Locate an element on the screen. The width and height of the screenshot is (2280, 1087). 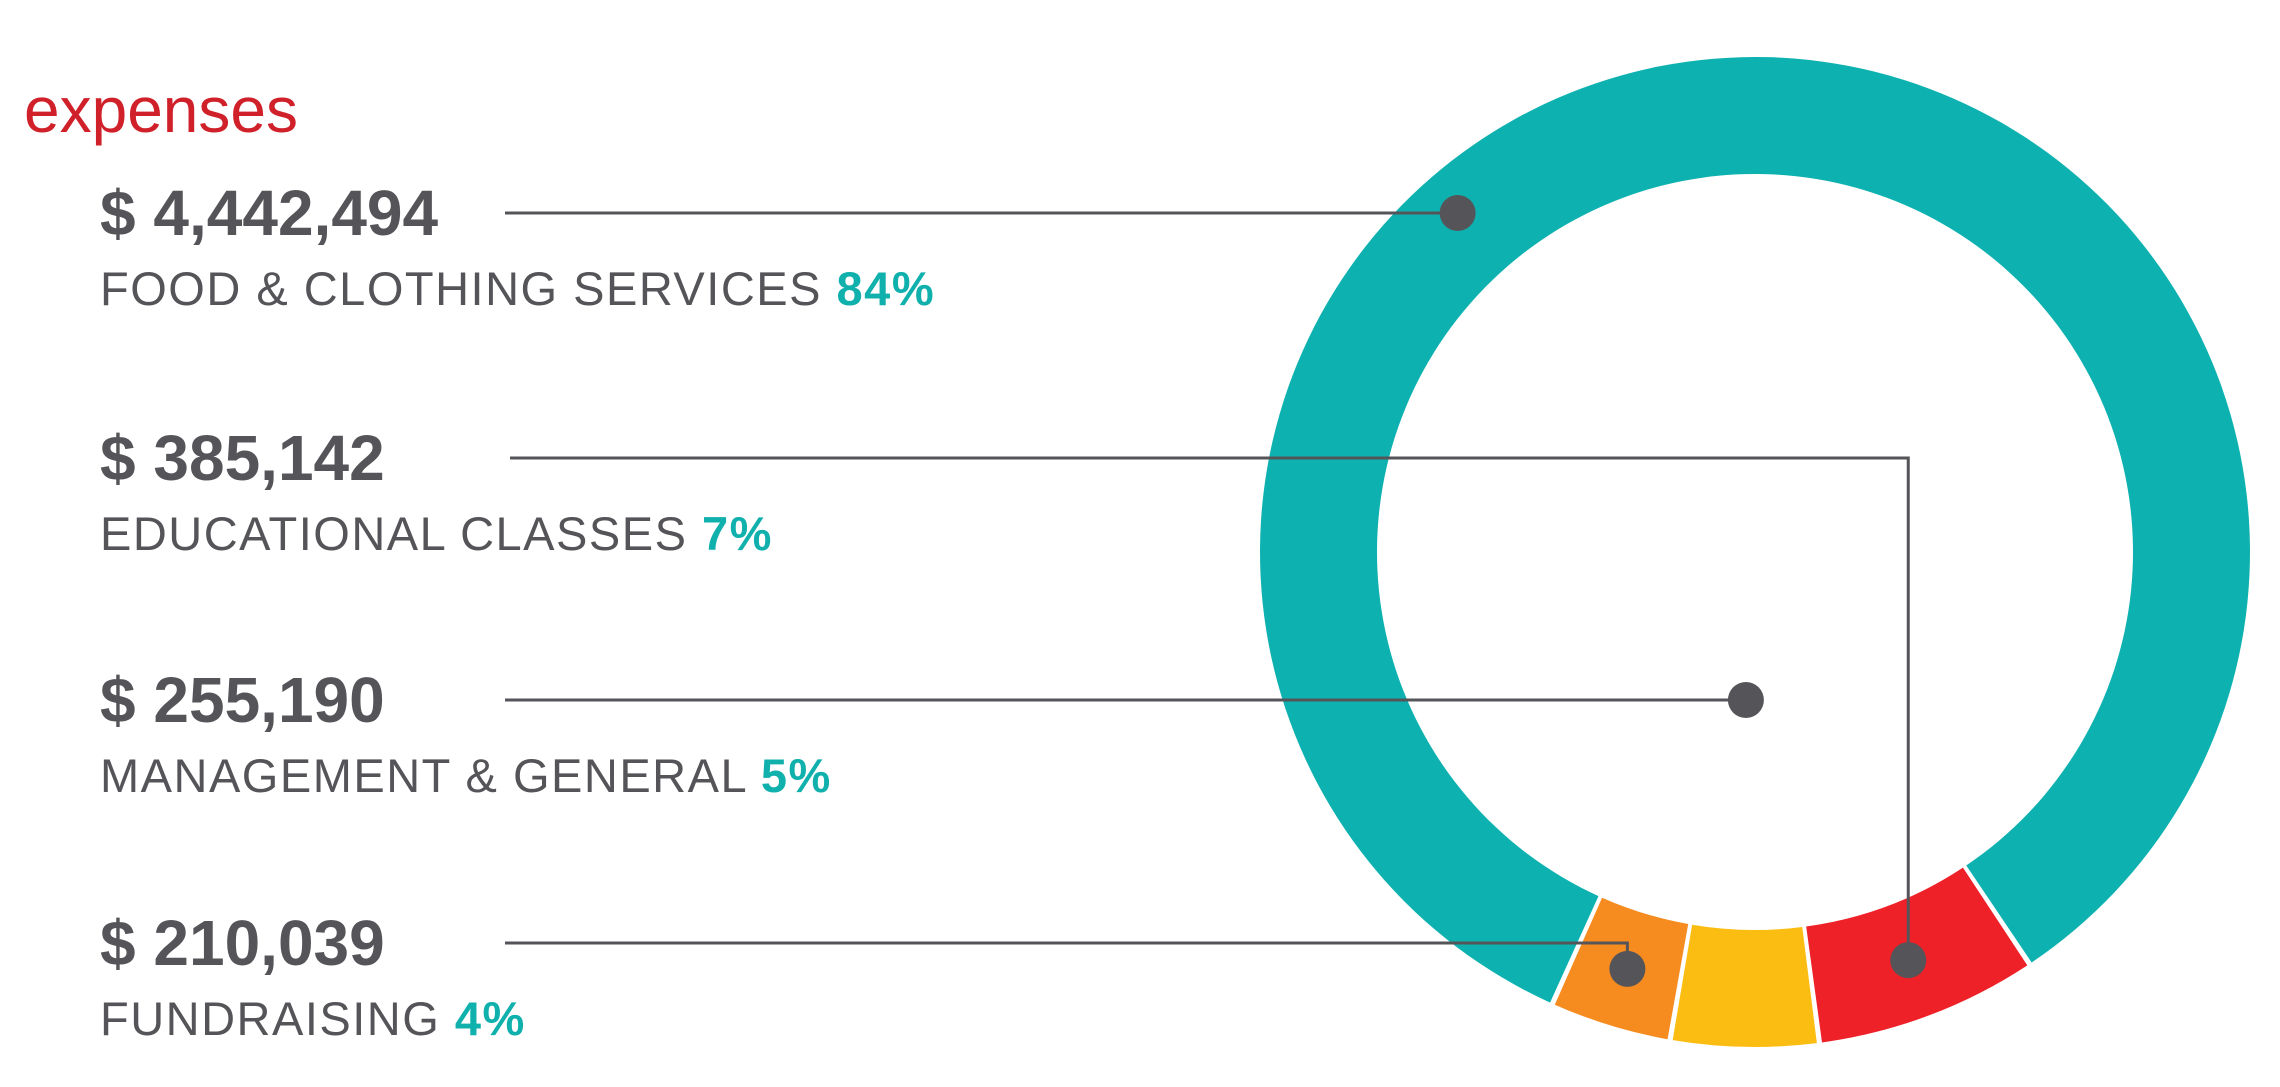
slice-category-1: FOOD & CLOTHING SERVICES is located at coordinates (468, 288).